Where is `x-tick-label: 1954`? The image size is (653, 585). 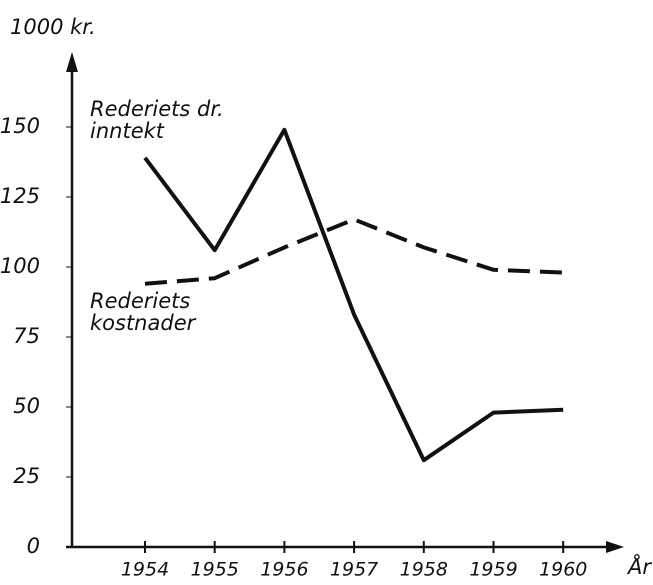
x-tick-label: 1954 is located at coordinates (145, 570).